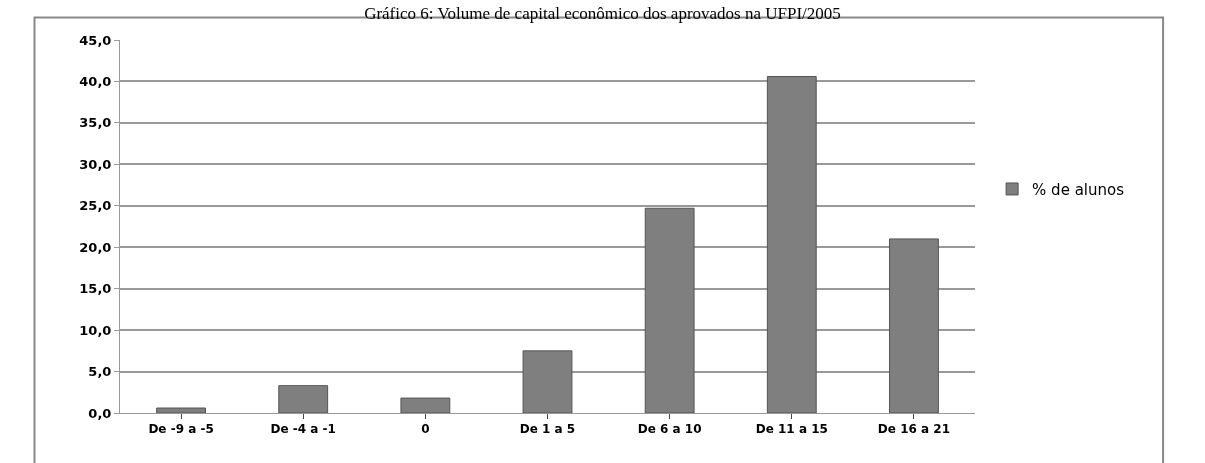 Image resolution: width=1205 pixels, height=463 pixels. I want to click on y-tick-label: 20,0, so click(95, 247).